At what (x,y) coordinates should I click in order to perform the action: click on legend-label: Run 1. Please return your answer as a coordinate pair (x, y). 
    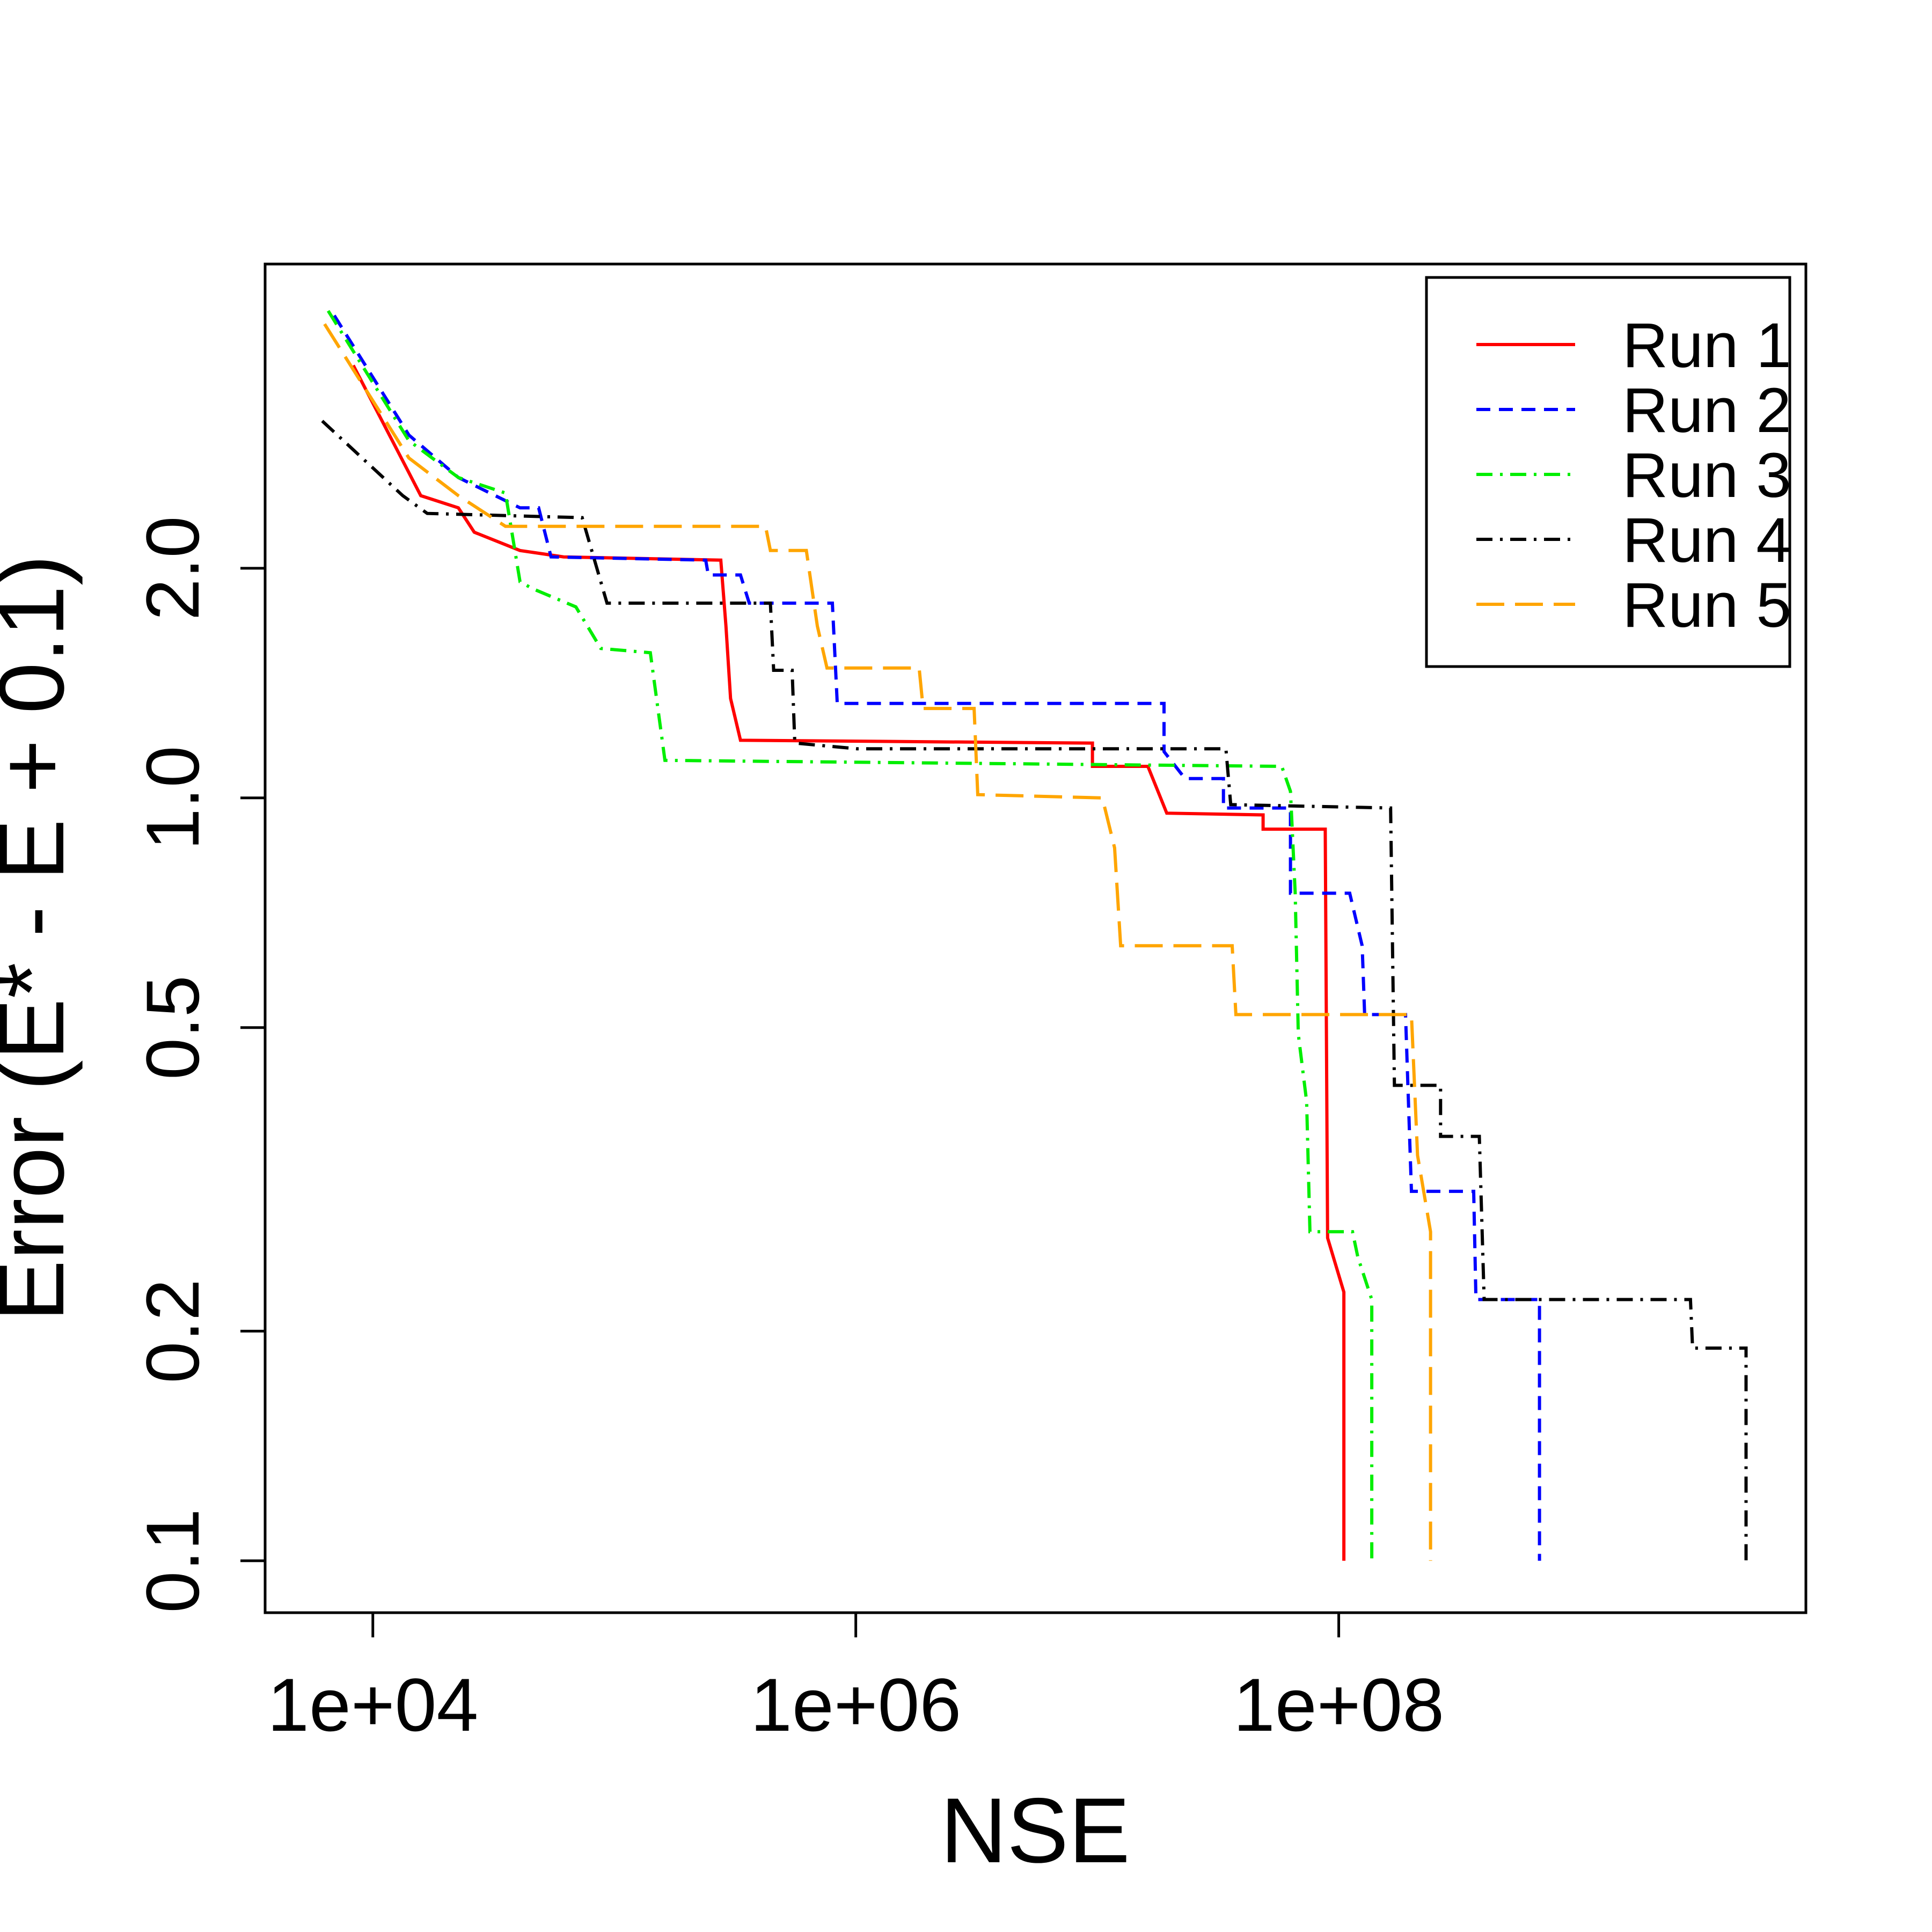
    Looking at the image, I should click on (1706, 345).